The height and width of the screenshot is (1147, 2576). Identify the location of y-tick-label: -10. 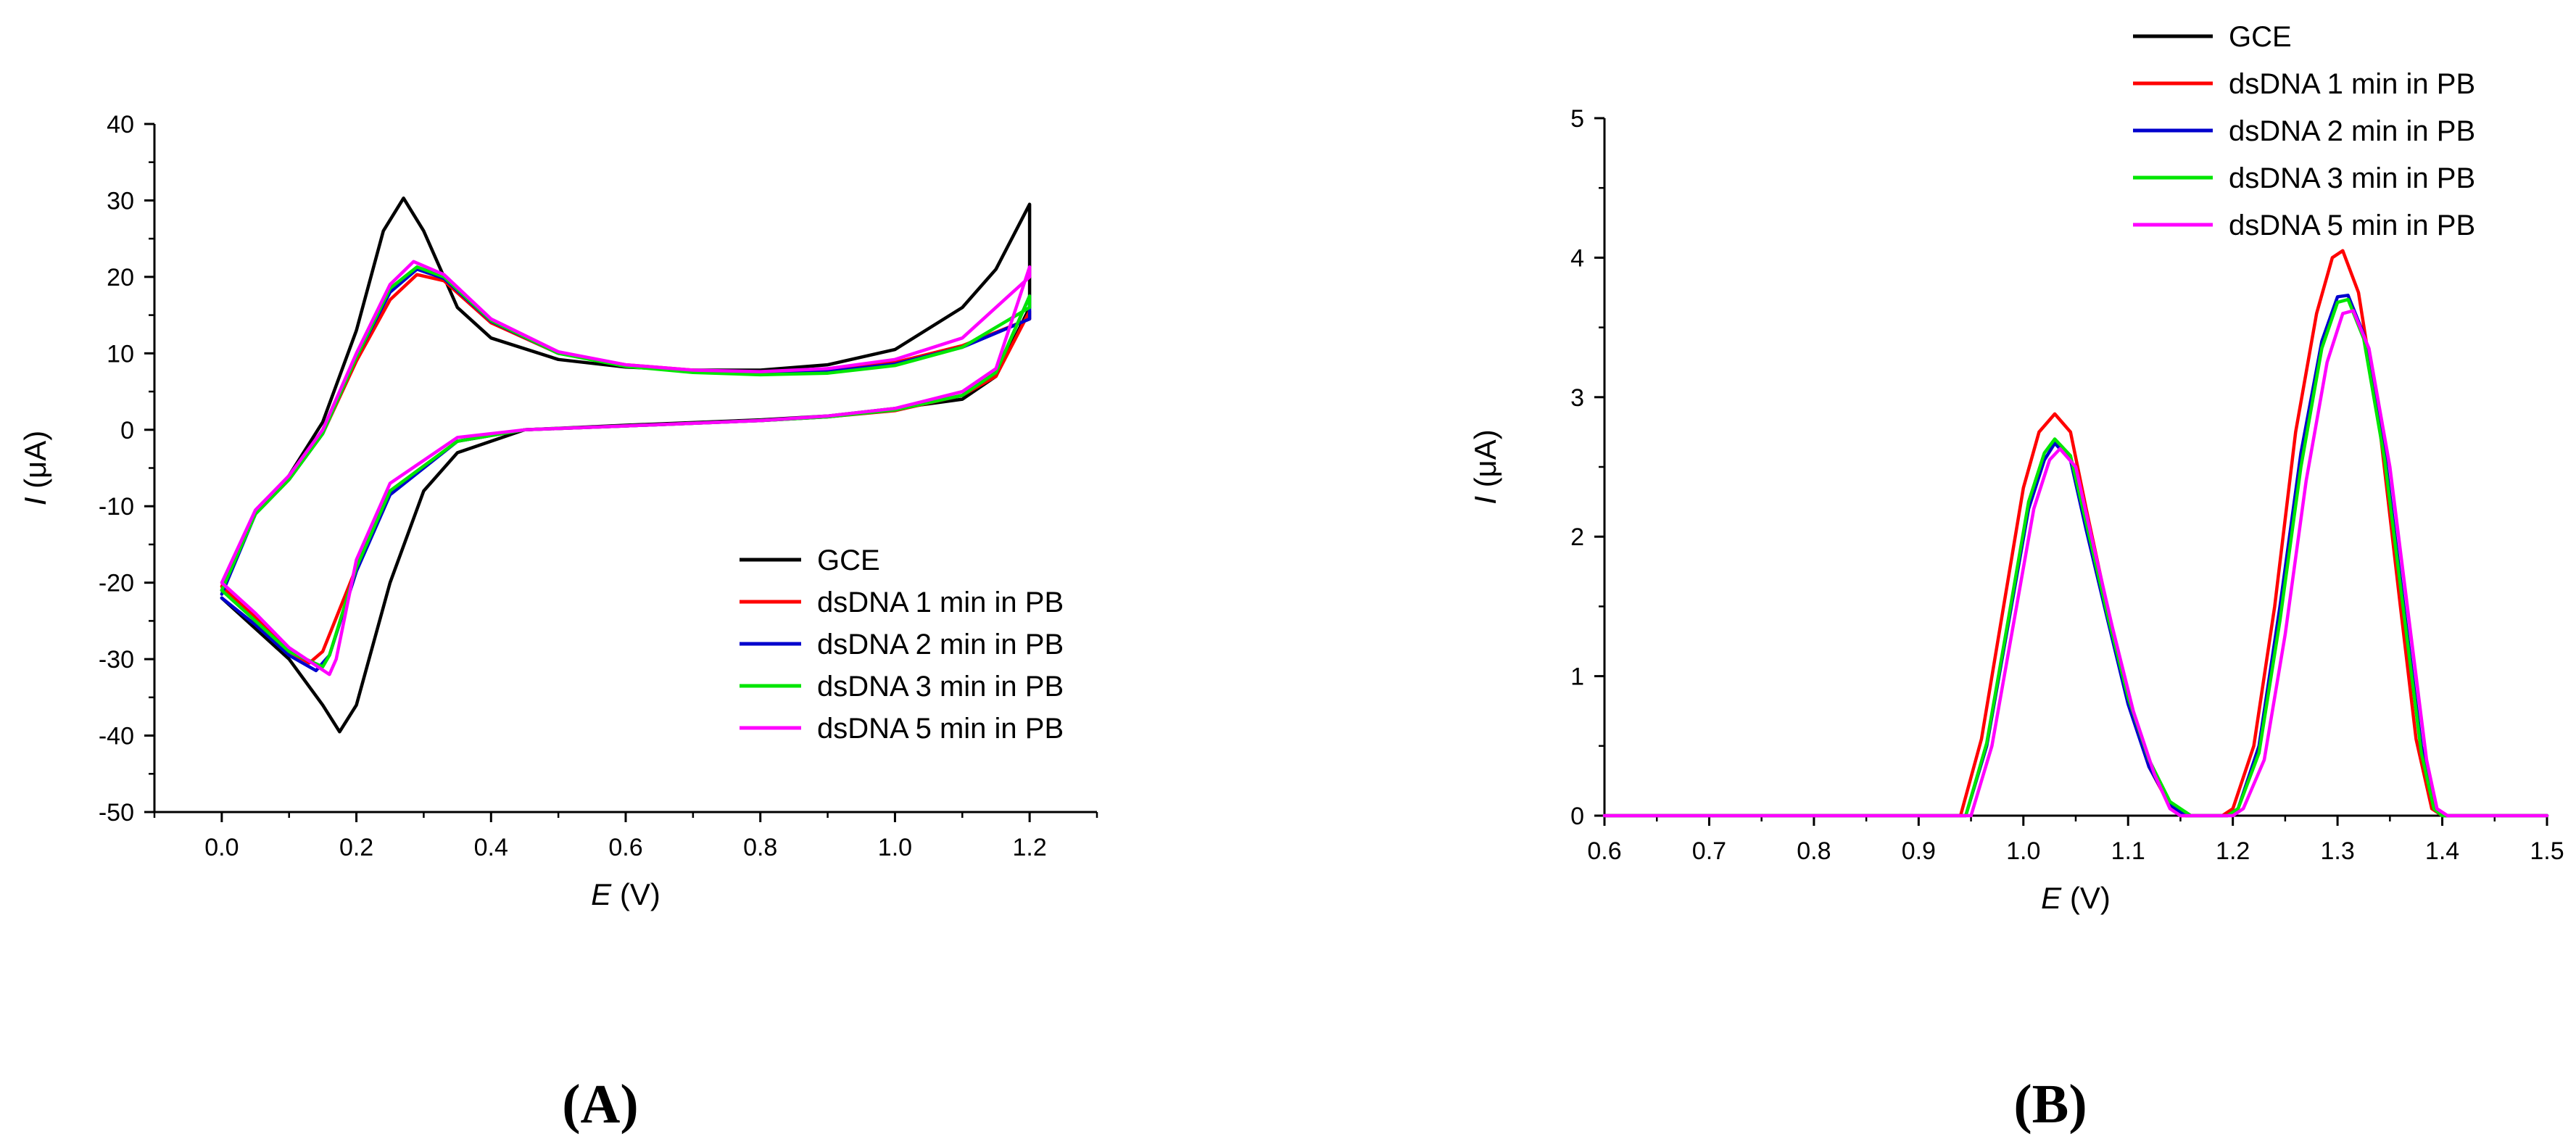
(117, 507).